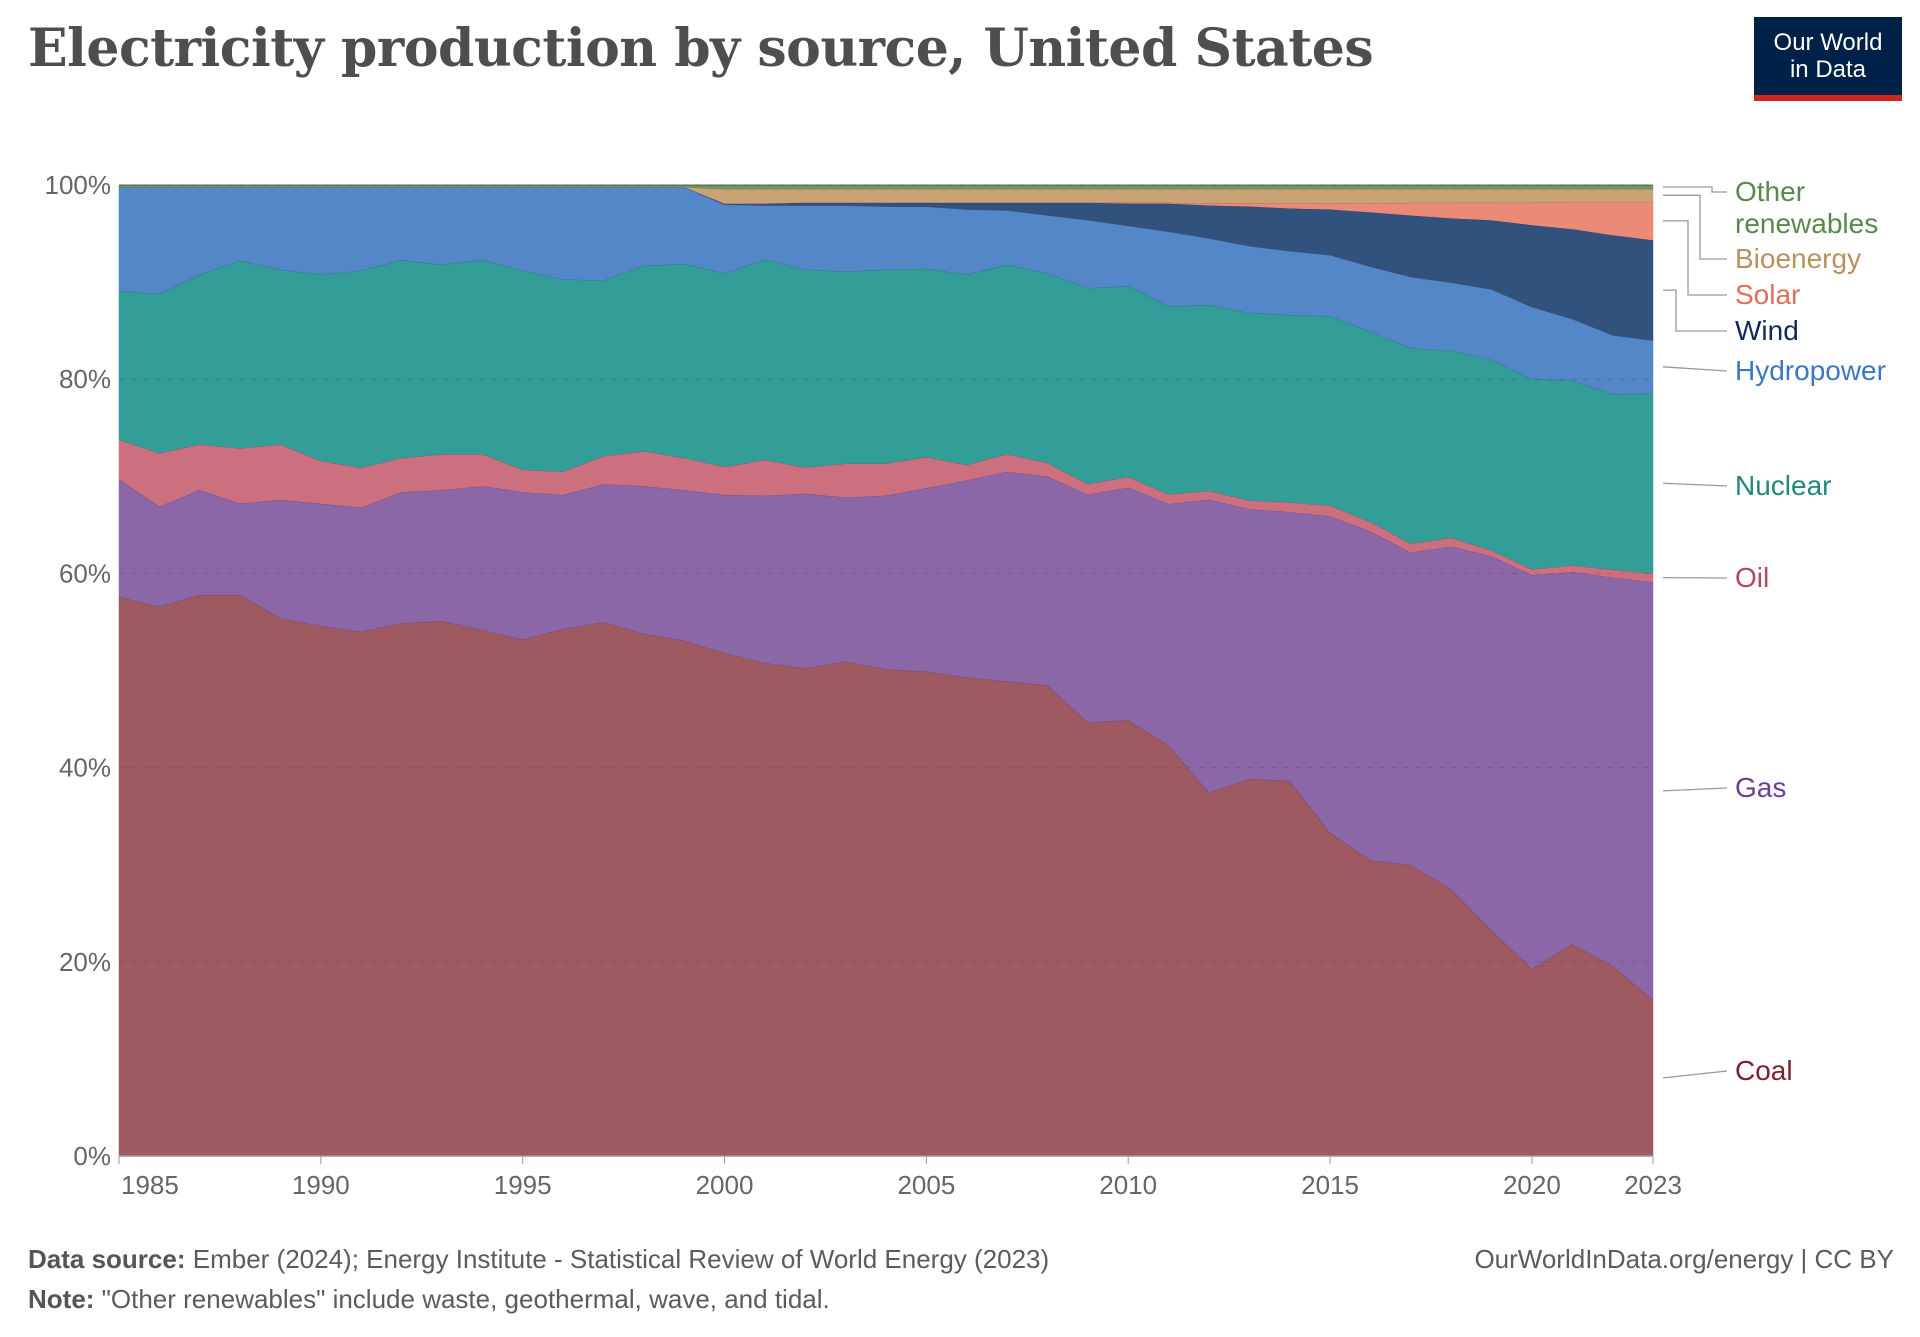  What do you see at coordinates (150, 1185) in the screenshot?
I see `x-tick-label: 1985` at bounding box center [150, 1185].